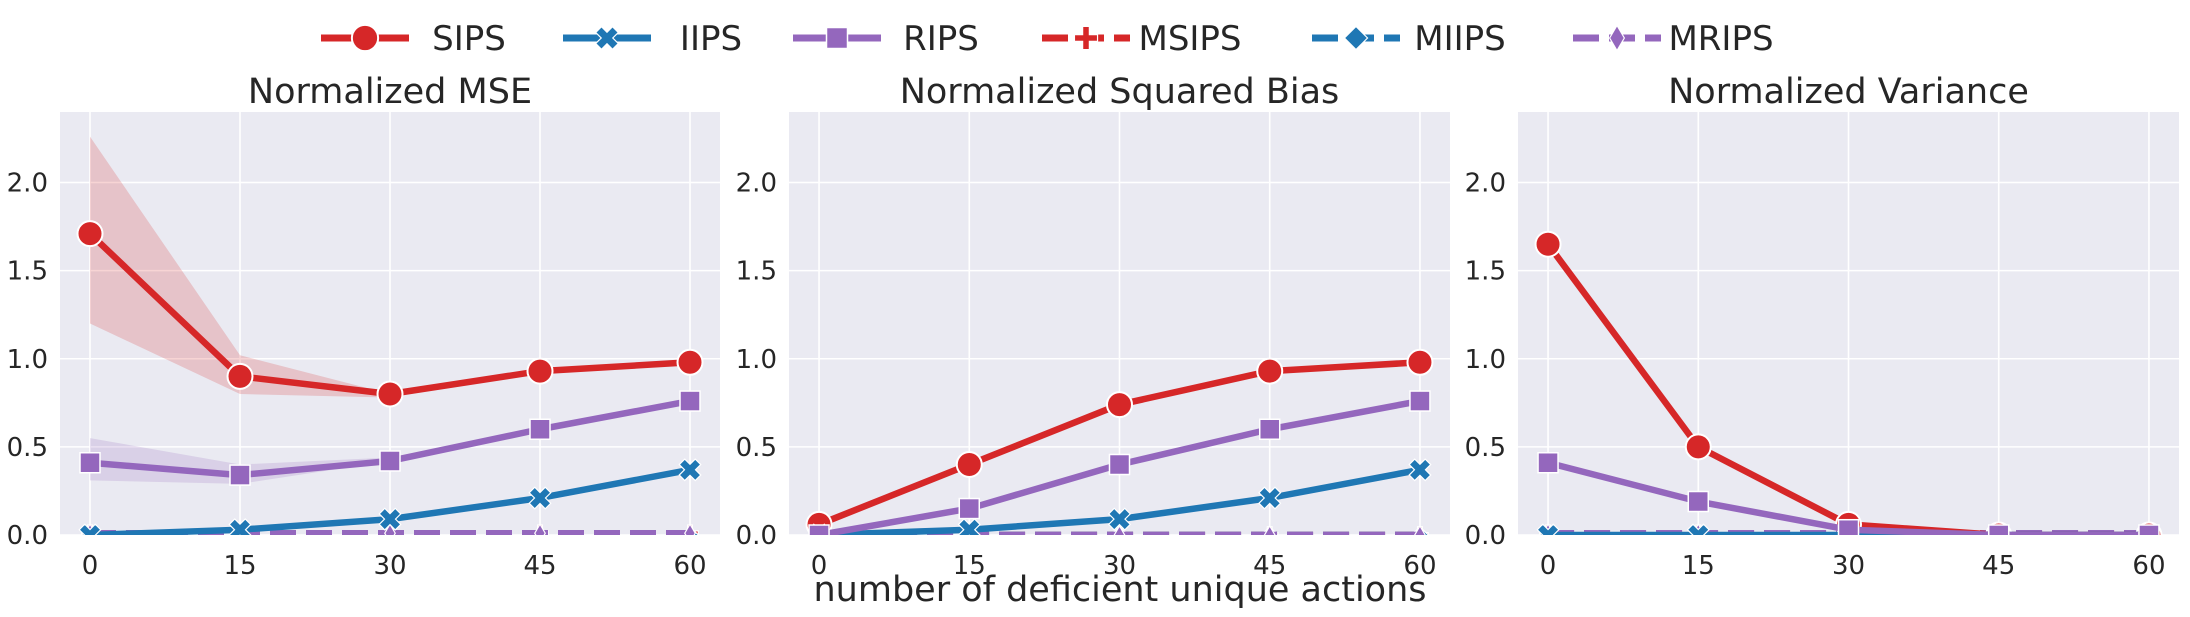 The image size is (2190, 617). I want to click on legend-marker-mrips, so click(1617, 38).